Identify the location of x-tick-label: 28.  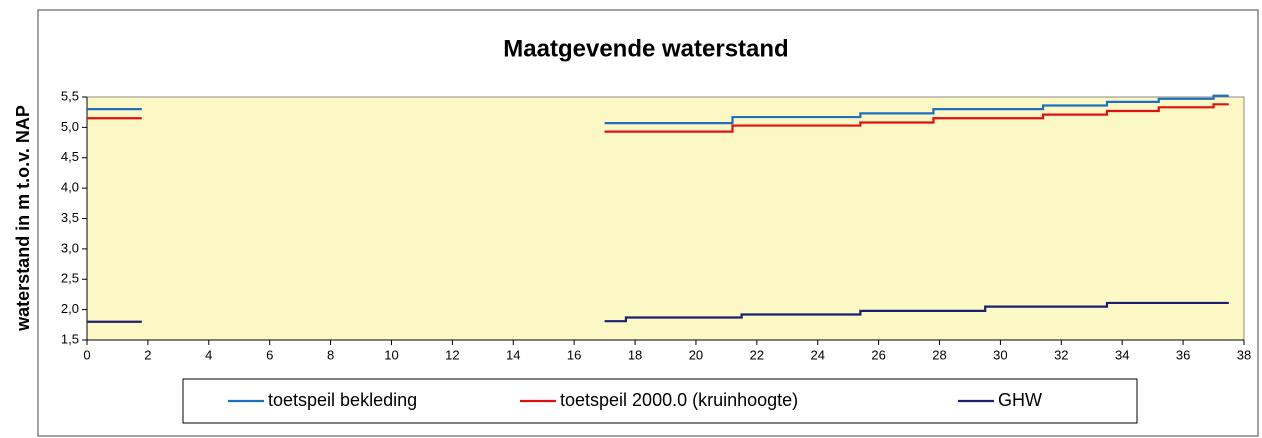
(939, 354).